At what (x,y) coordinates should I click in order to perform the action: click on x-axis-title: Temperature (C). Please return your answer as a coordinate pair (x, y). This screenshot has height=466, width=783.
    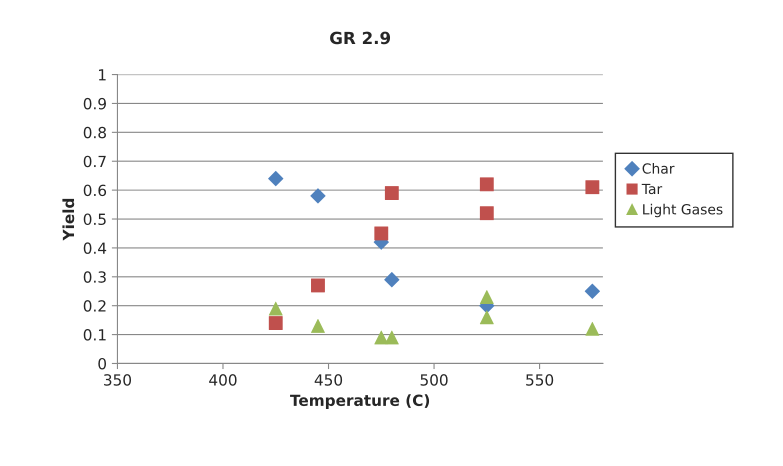
    Looking at the image, I should click on (360, 402).